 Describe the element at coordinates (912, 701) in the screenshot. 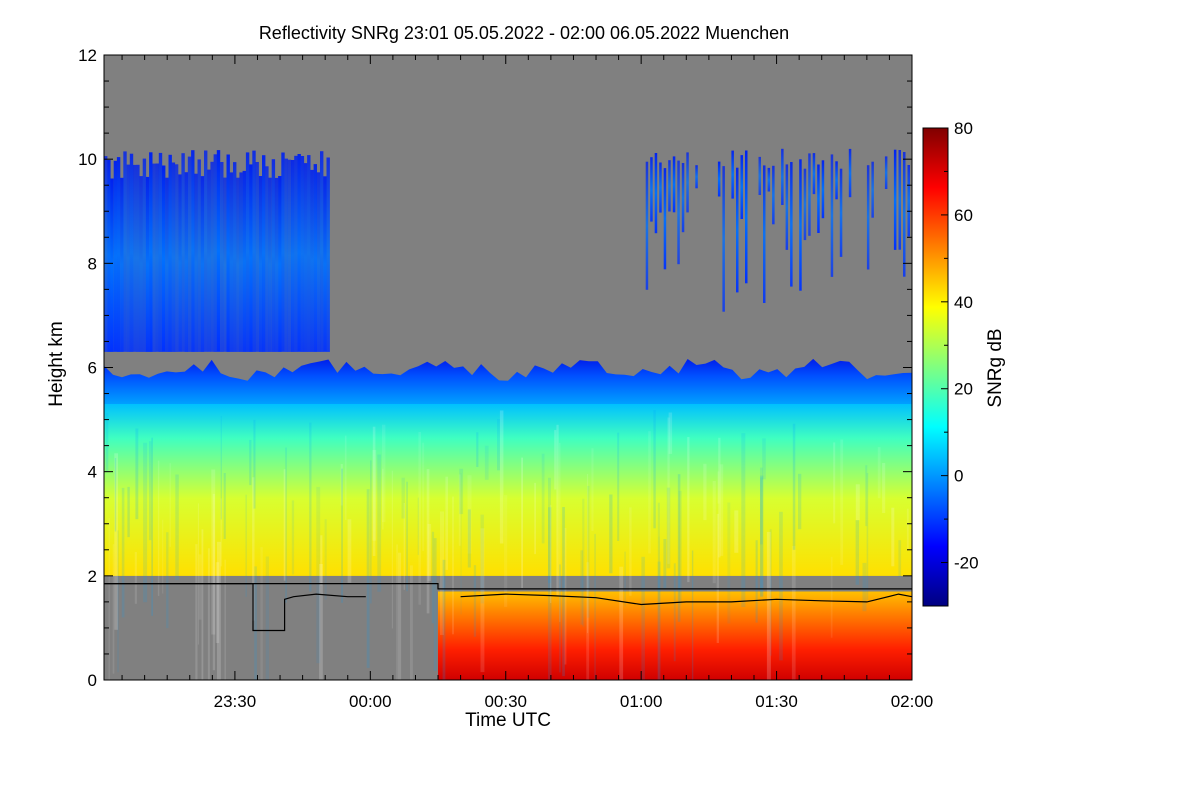

I see `x-tick-label: 02:00` at that location.